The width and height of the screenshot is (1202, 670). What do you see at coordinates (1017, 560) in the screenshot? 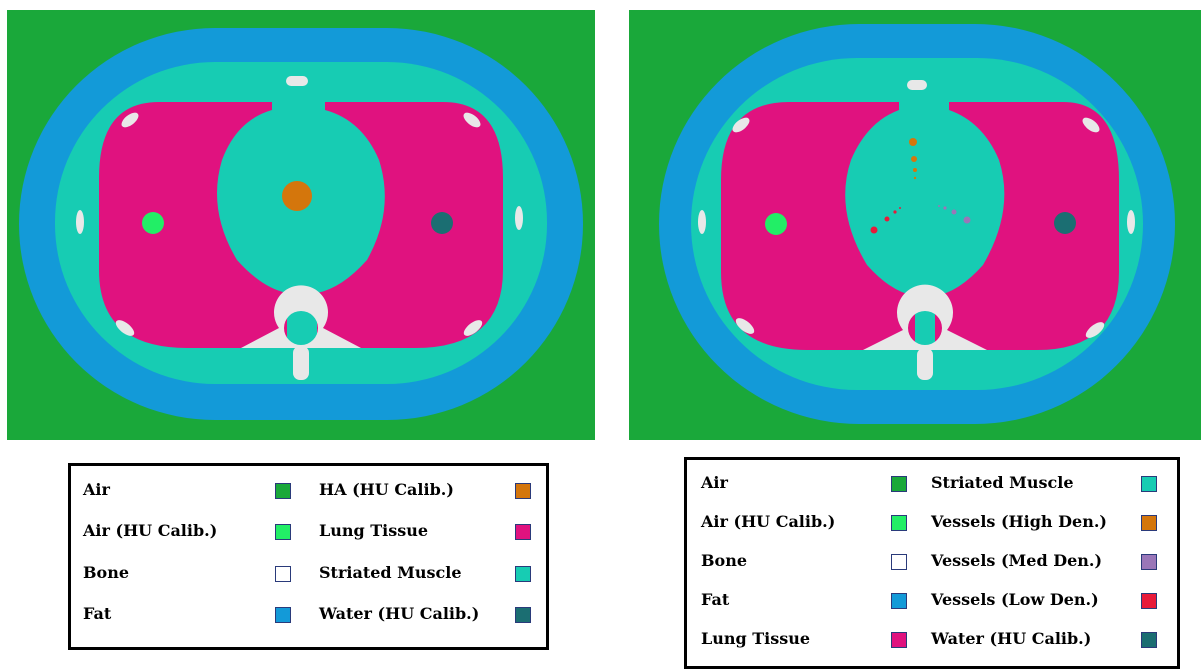
I see `legend-label: Vessels (Med Den.)` at bounding box center [1017, 560].